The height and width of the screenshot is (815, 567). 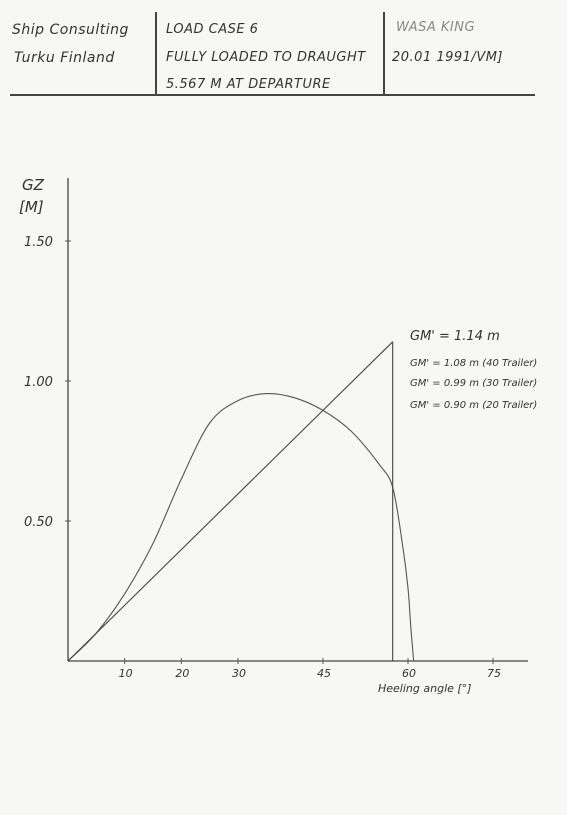 What do you see at coordinates (239, 673) in the screenshot?
I see `x-tick-label: 30` at bounding box center [239, 673].